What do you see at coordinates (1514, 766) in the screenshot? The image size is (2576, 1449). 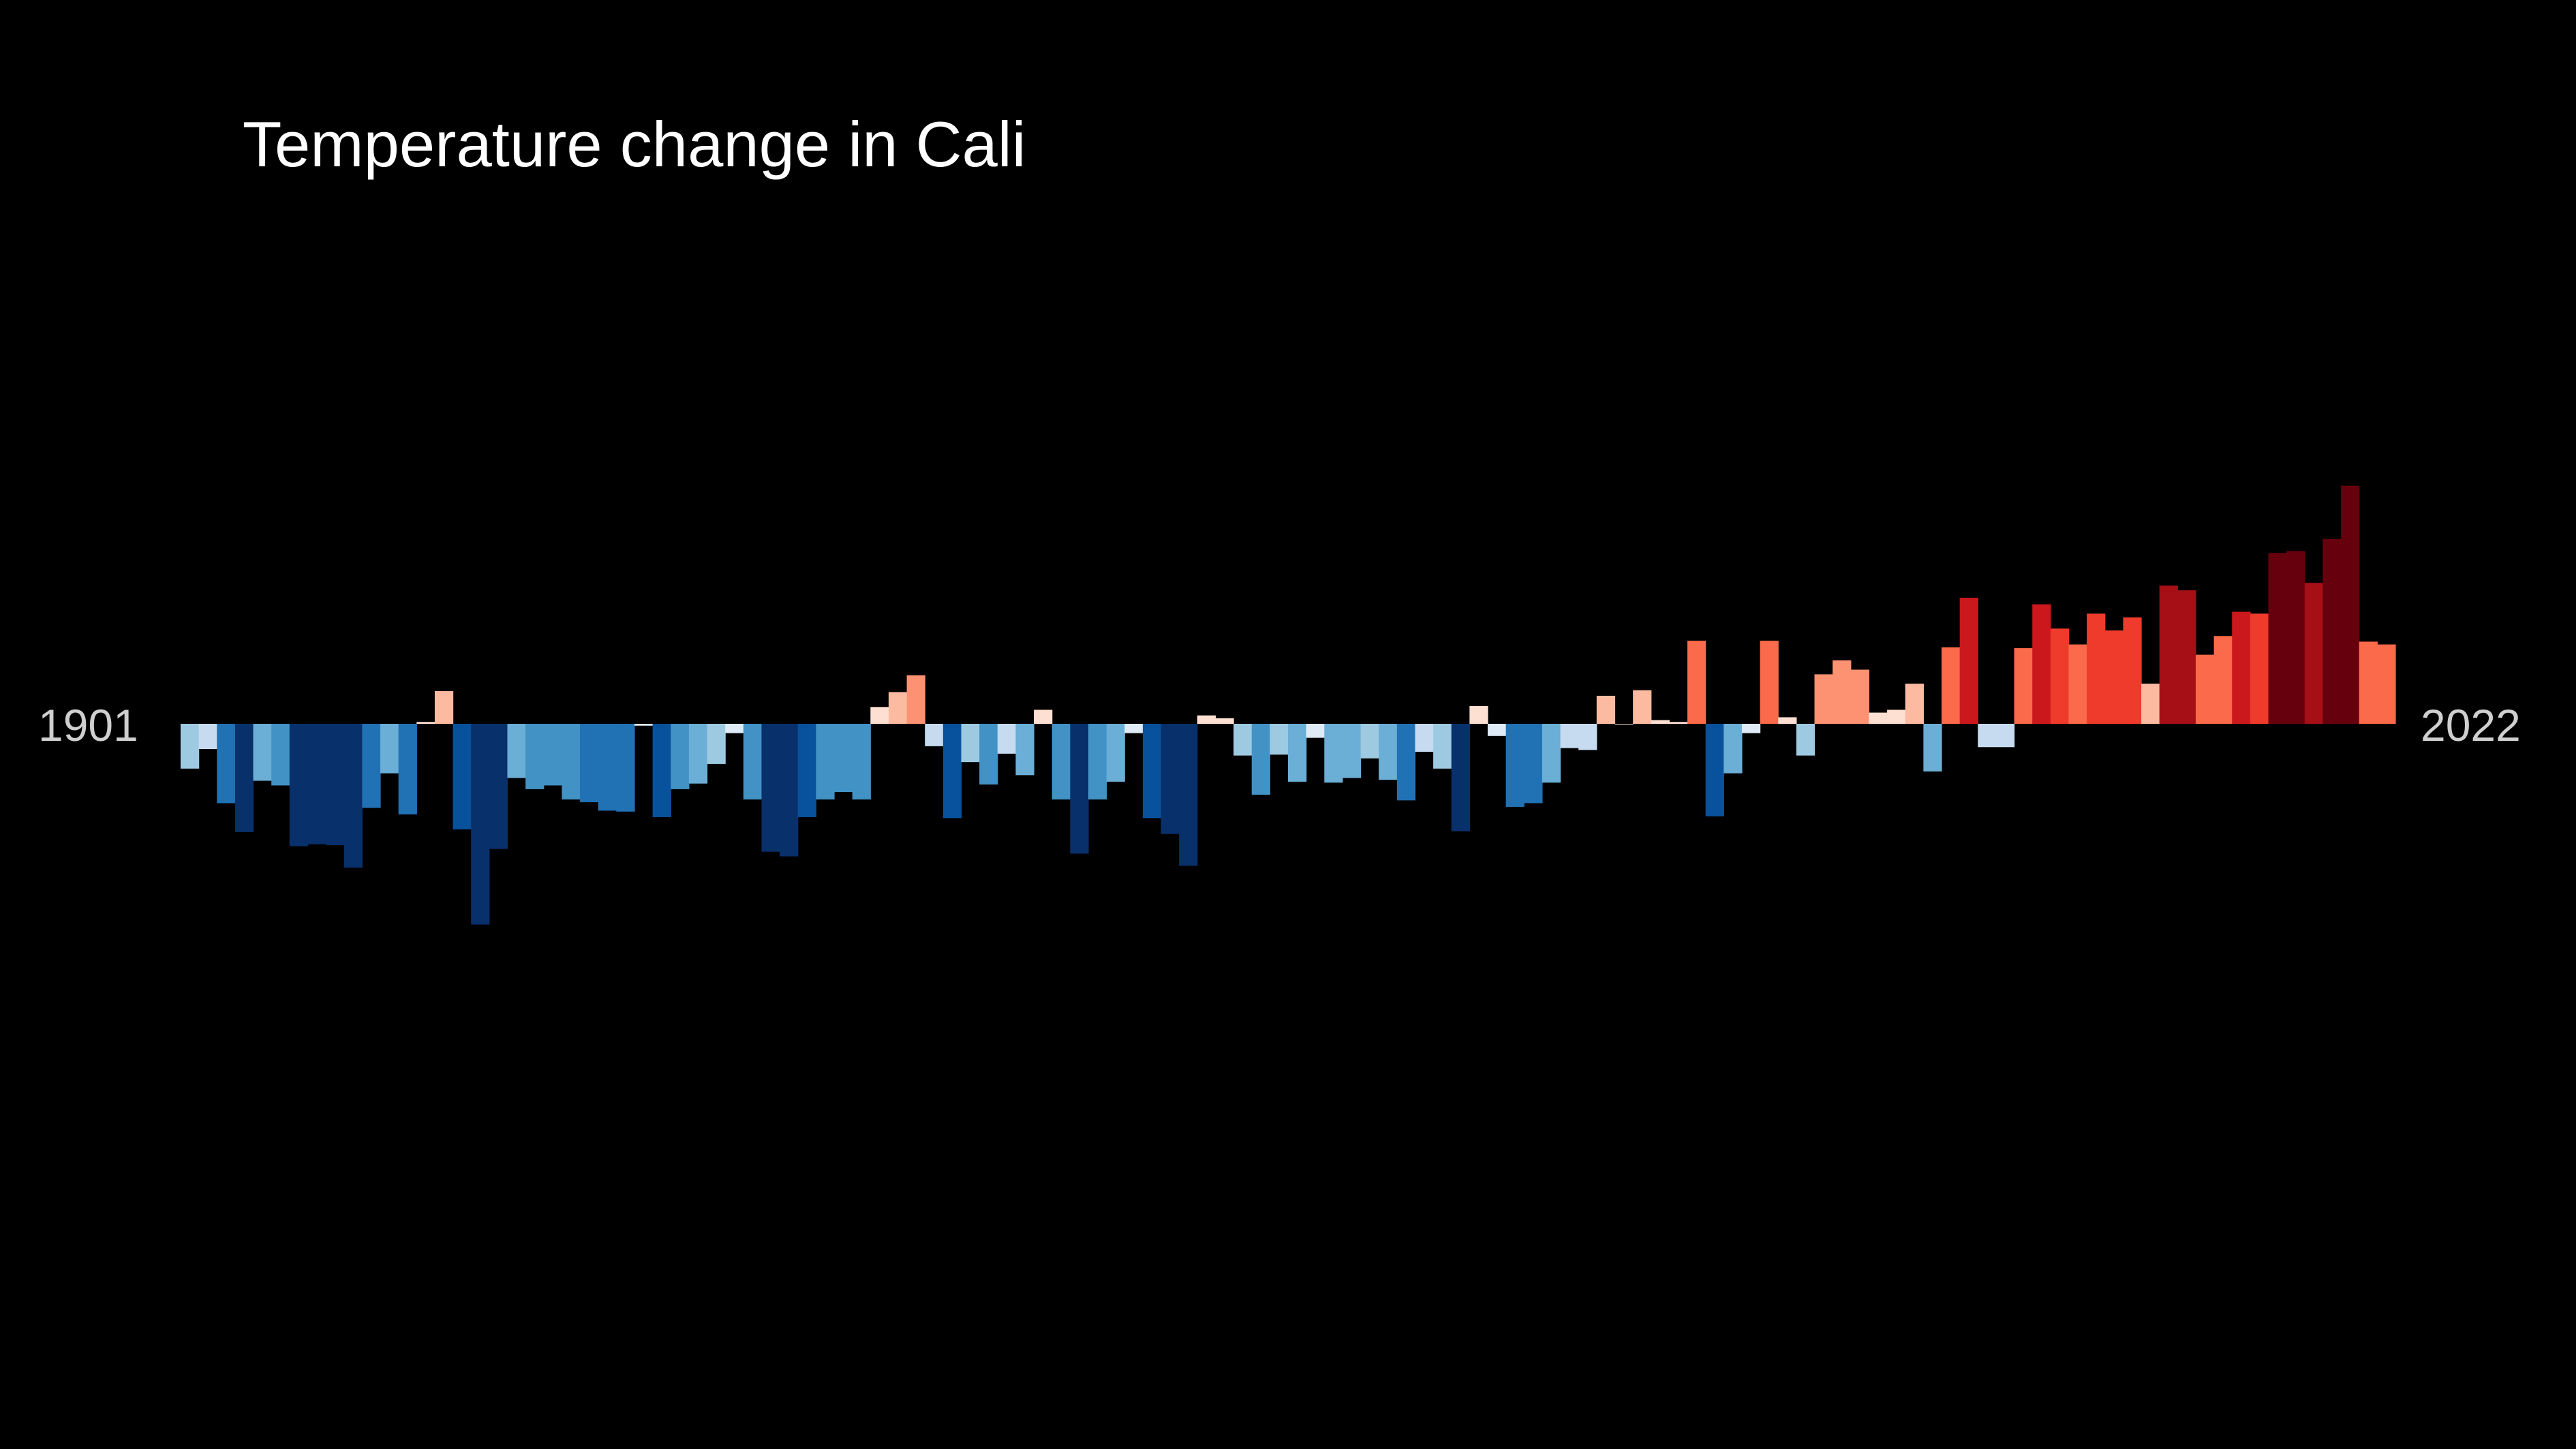 I see `bar-1974` at bounding box center [1514, 766].